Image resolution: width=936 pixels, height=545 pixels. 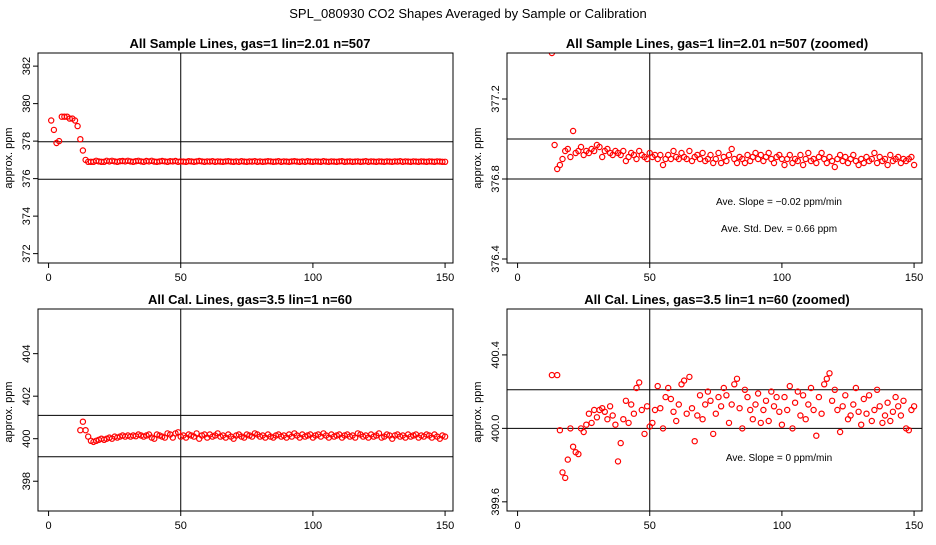 I want to click on y-tick-label: 404, so click(x=27, y=353).